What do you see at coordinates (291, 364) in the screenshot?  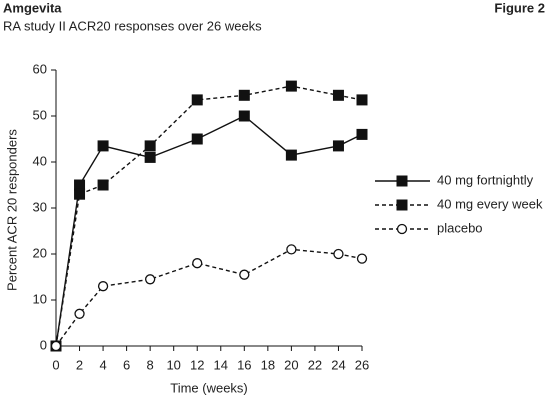 I see `x-tick-label: 20` at bounding box center [291, 364].